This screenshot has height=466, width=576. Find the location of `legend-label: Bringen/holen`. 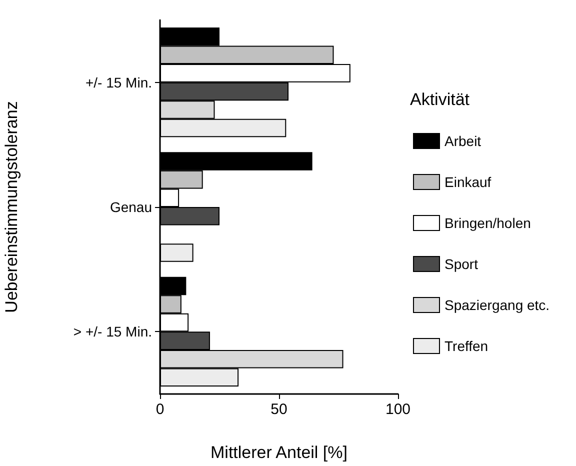

legend-label: Bringen/holen is located at coordinates (487, 223).